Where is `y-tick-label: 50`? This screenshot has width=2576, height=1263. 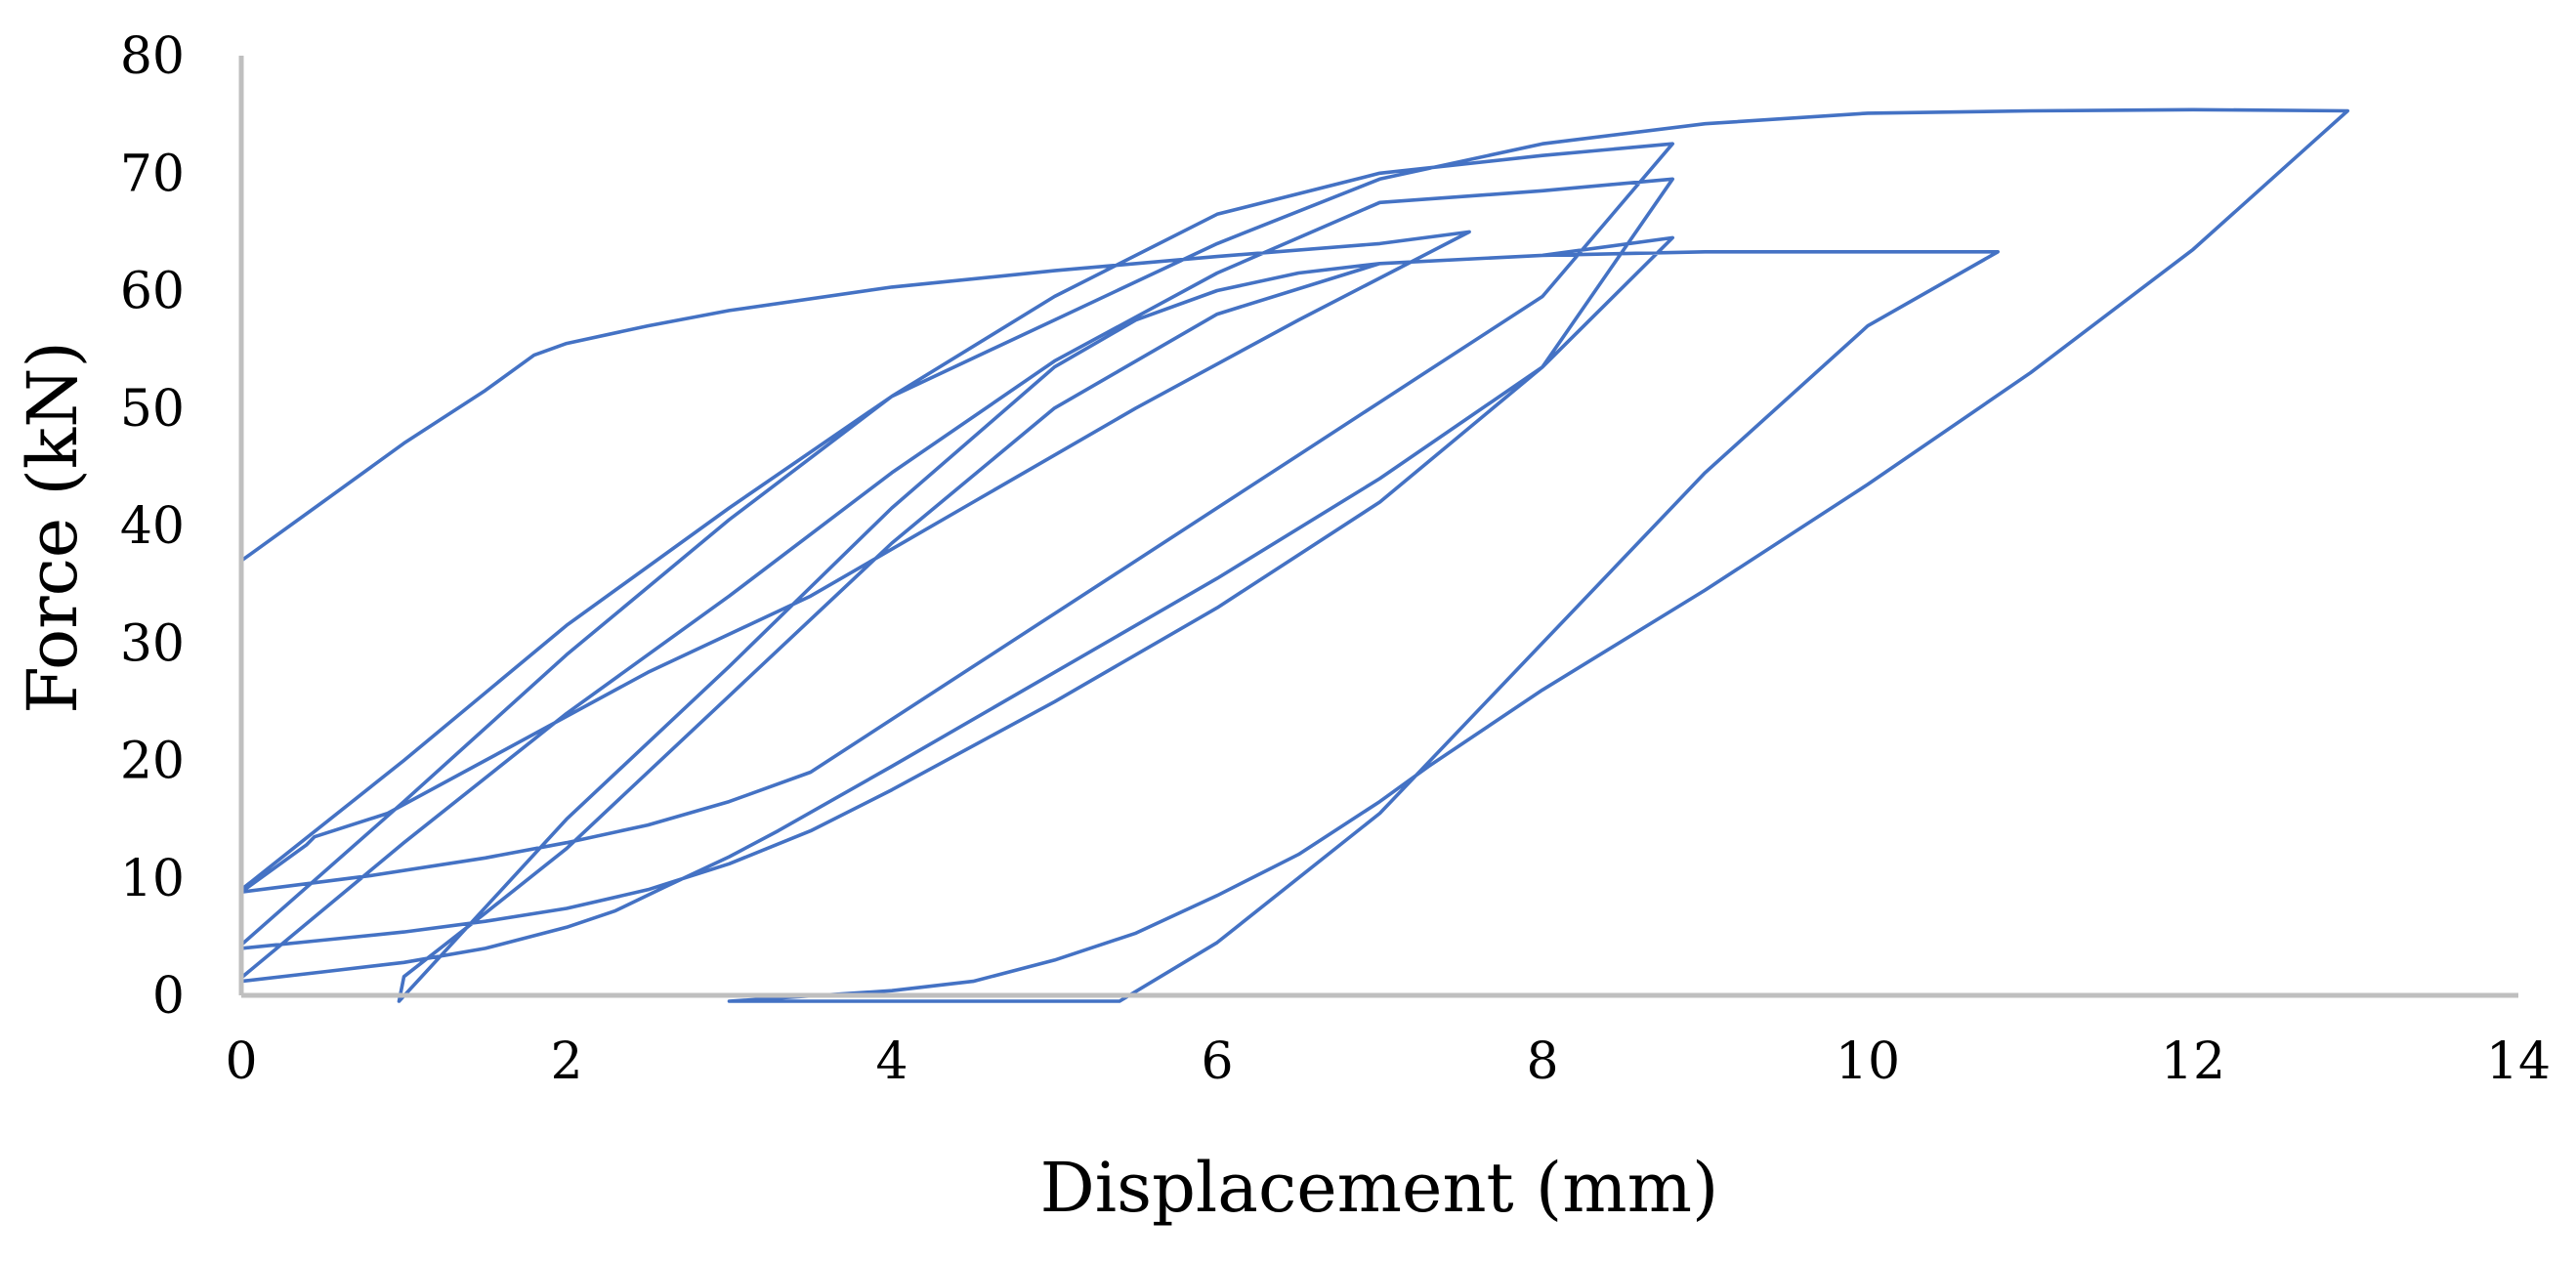 y-tick-label: 50 is located at coordinates (152, 409).